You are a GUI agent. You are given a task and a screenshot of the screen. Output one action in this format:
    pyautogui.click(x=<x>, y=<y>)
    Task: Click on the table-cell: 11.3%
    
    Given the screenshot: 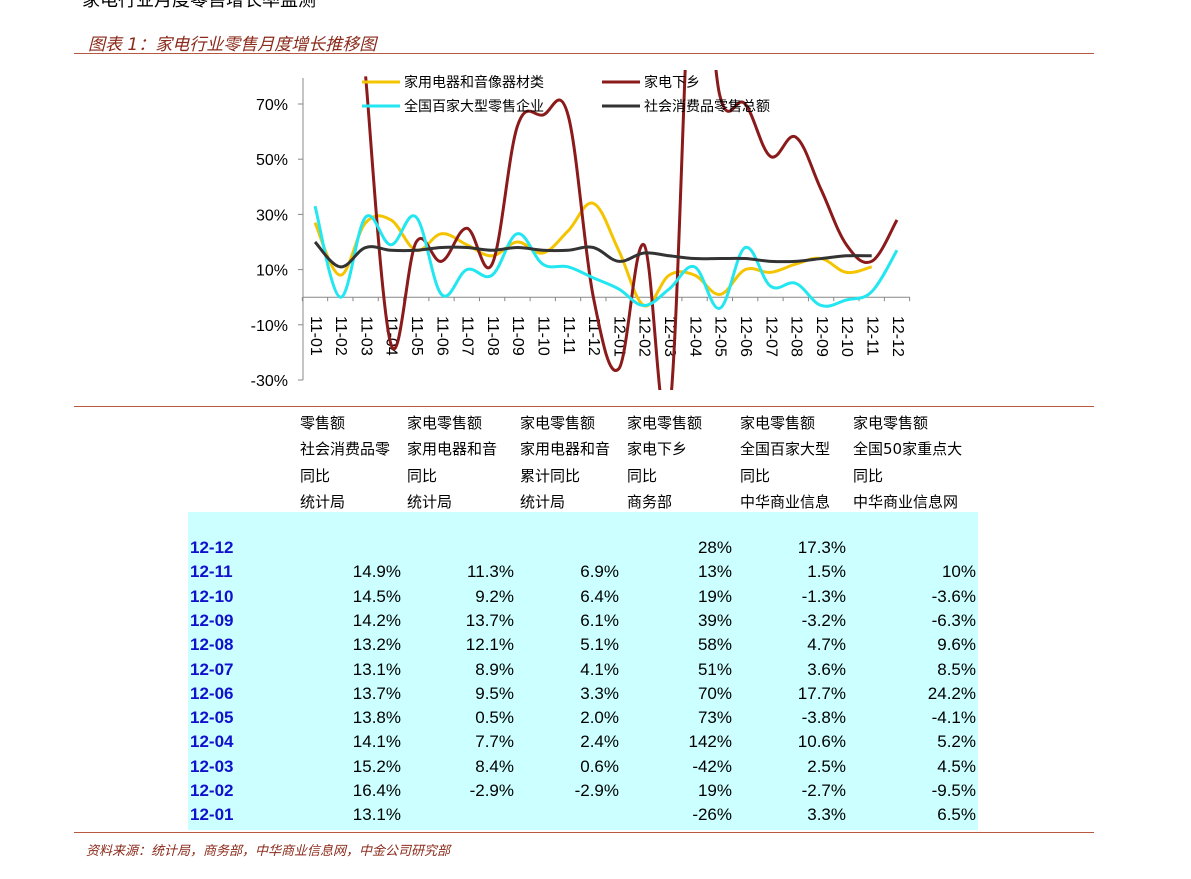 What is the action you would take?
    pyautogui.click(x=490, y=572)
    